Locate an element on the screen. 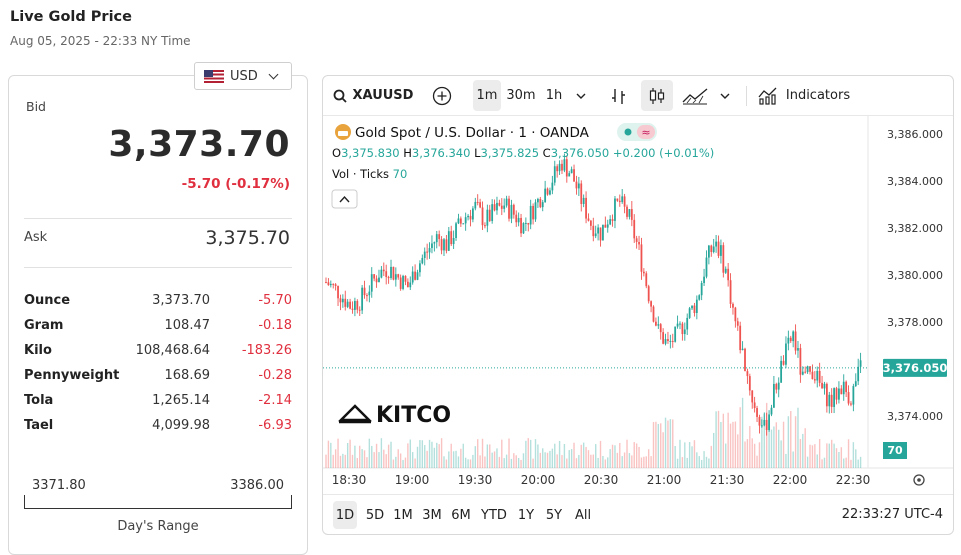 Image resolution: width=961 pixels, height=555 pixels. candles-icon is located at coordinates (657, 95).